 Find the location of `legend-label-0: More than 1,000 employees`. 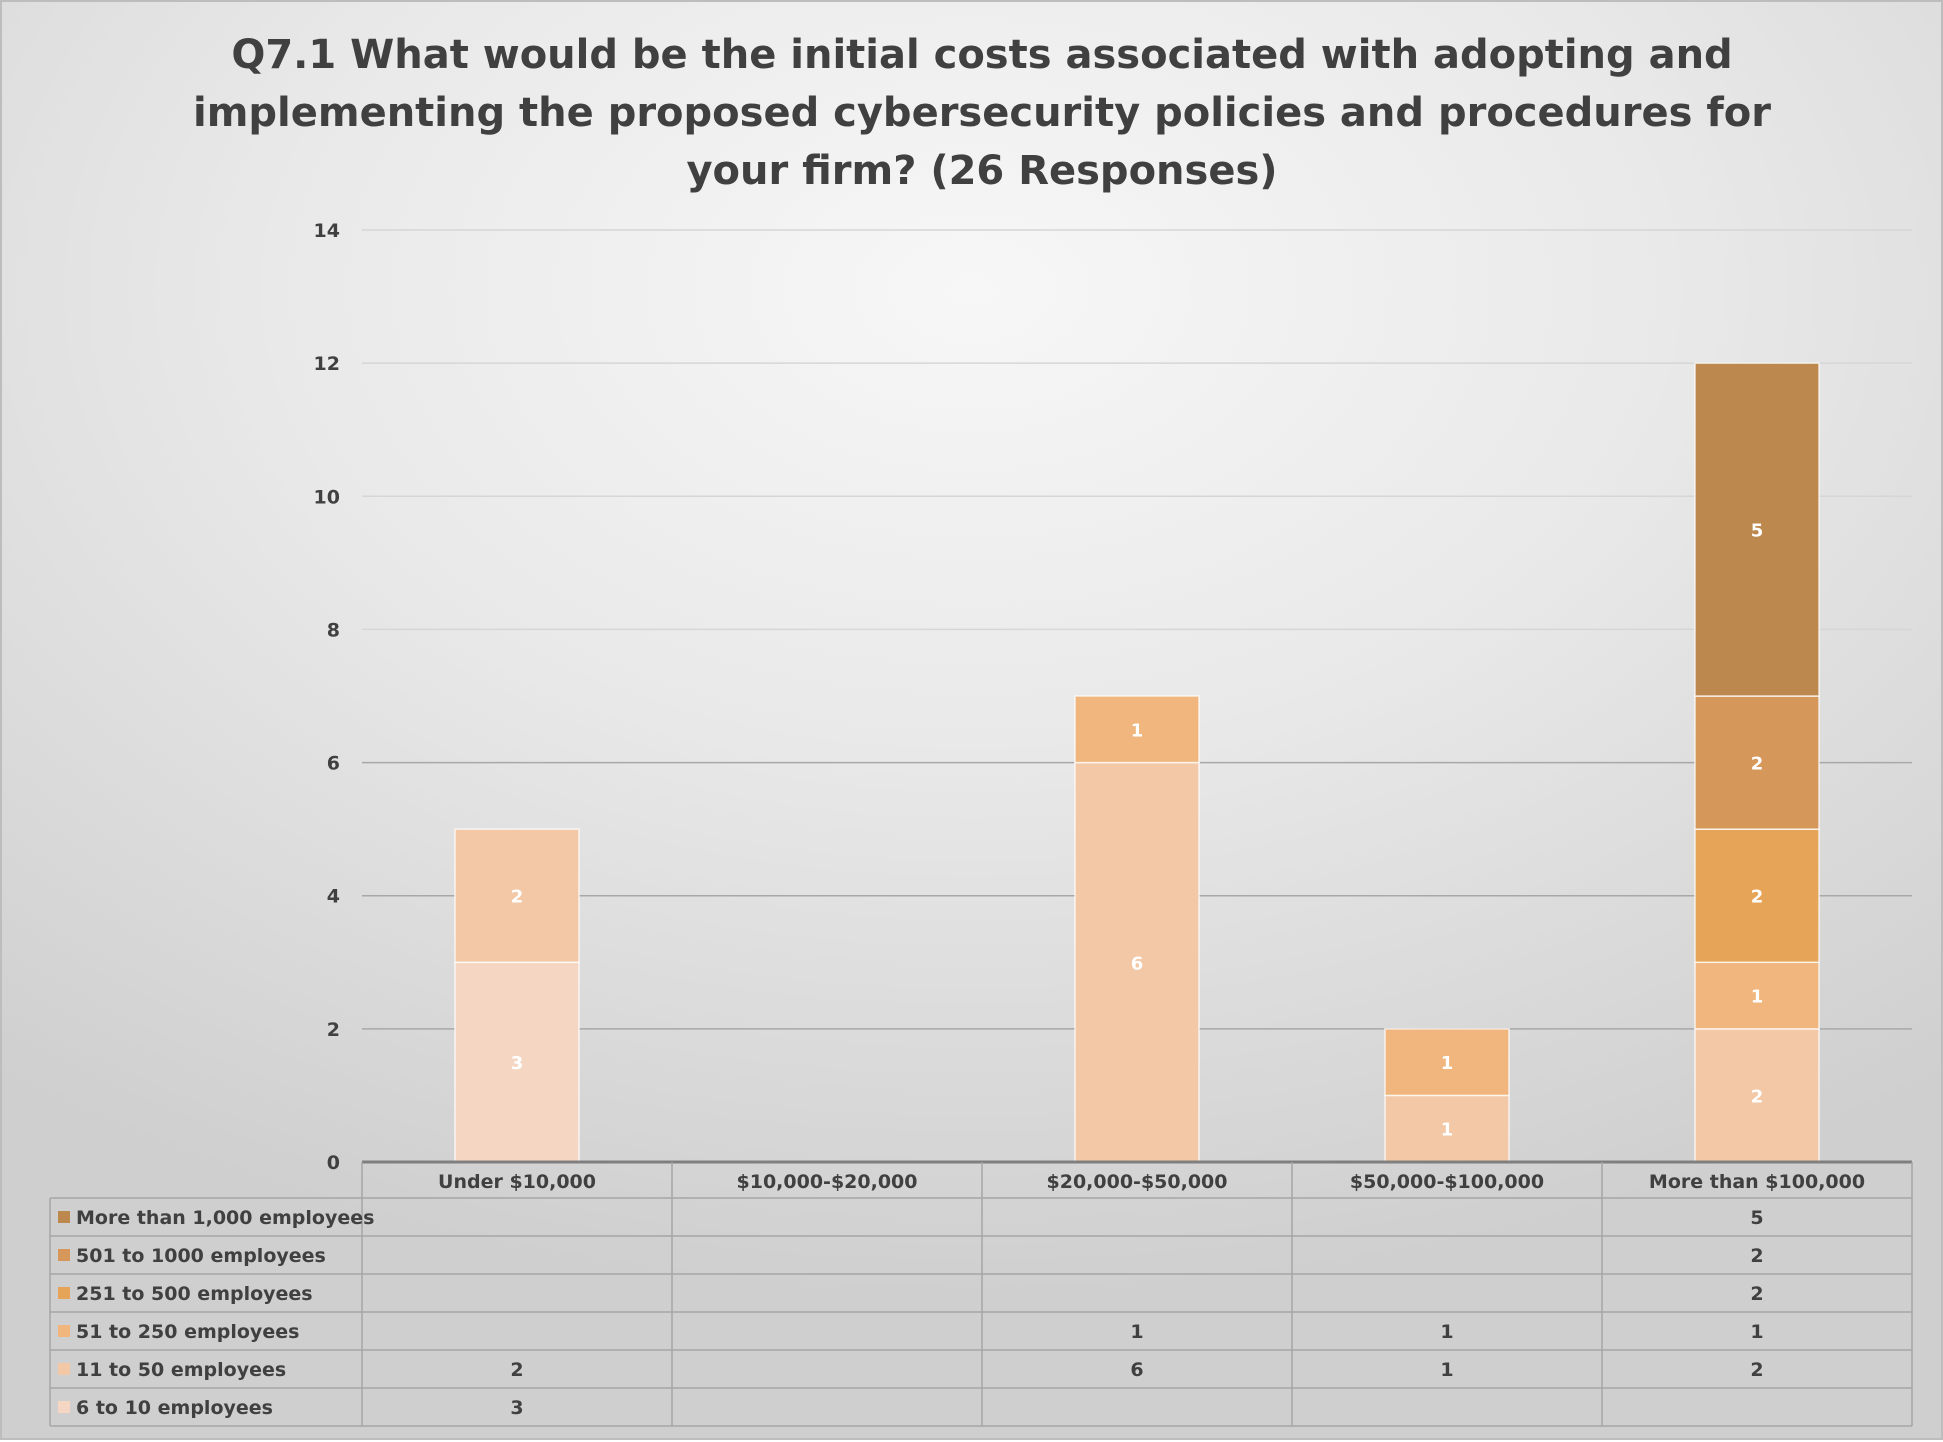

legend-label-0: More than 1,000 employees is located at coordinates (225, 1218).